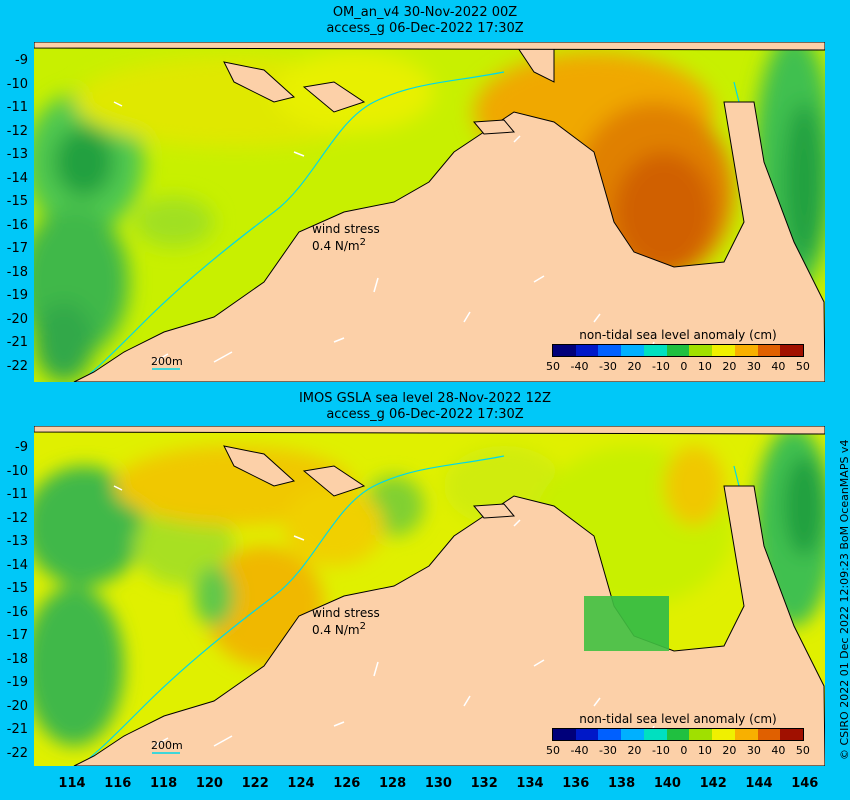  What do you see at coordinates (425, 12) in the screenshot?
I see `top-title-line1: OM_an_v4 30-Nov-2022 00Z` at bounding box center [425, 12].